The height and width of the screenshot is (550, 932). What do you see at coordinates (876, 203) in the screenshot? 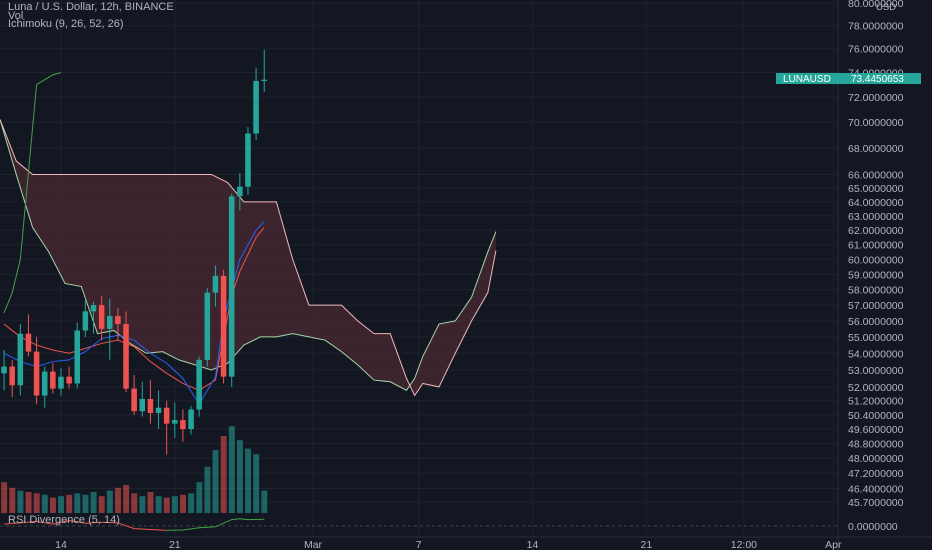
I see `price-tick-label: 64.0000000` at bounding box center [876, 203].